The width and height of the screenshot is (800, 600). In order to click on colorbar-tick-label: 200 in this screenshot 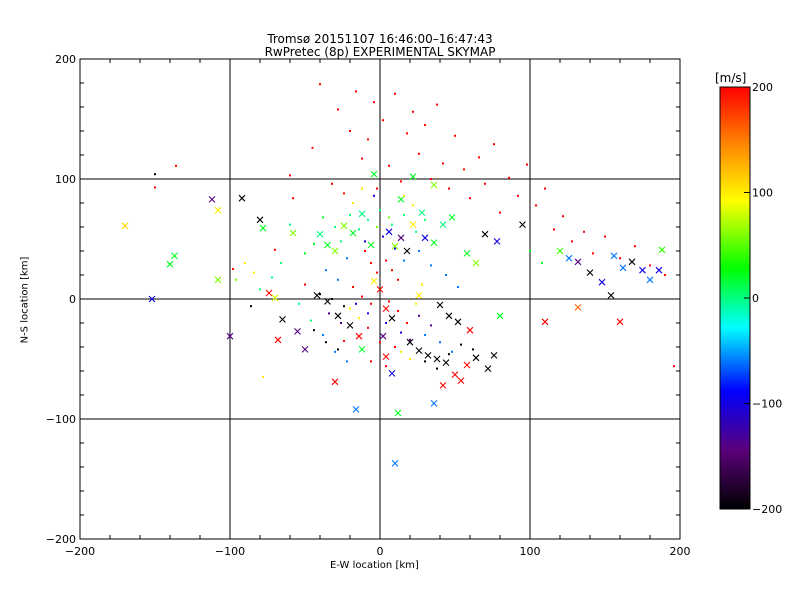, I will do `click(762, 87)`.